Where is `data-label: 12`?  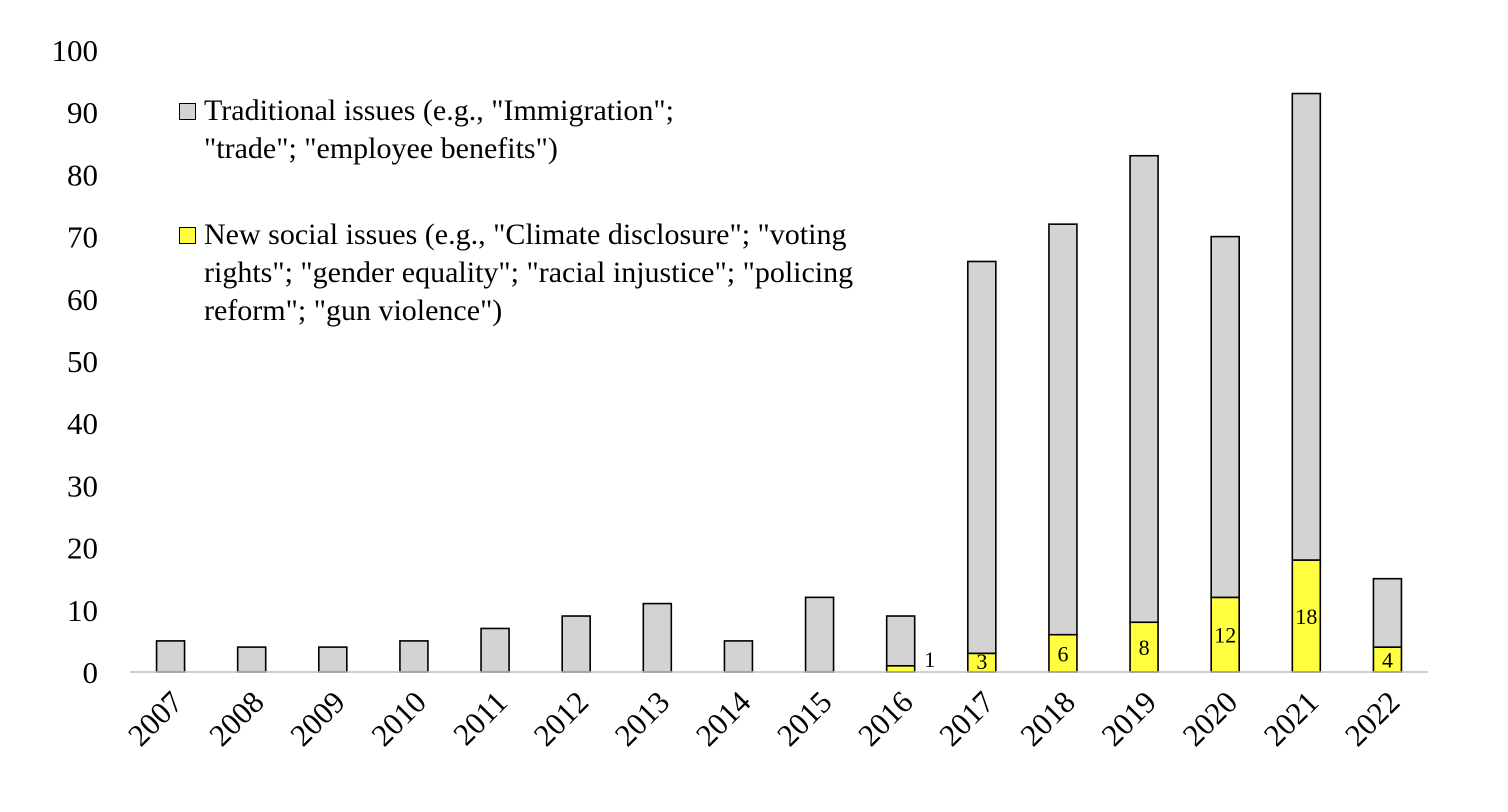
data-label: 12 is located at coordinates (1225, 635).